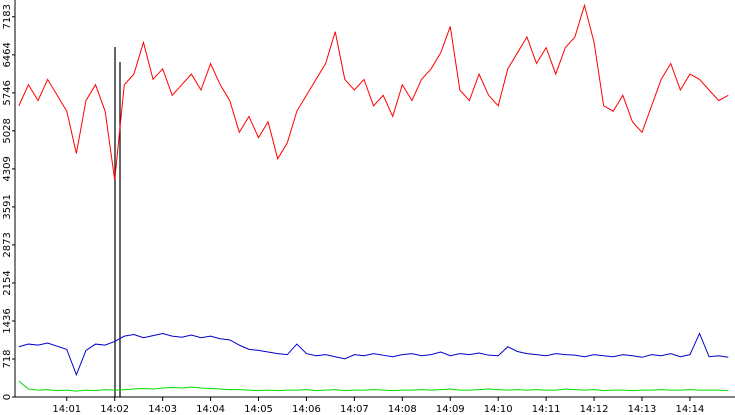 This screenshot has width=735, height=415. What do you see at coordinates (546, 409) in the screenshot?
I see `x-tick-label: 14:11` at bounding box center [546, 409].